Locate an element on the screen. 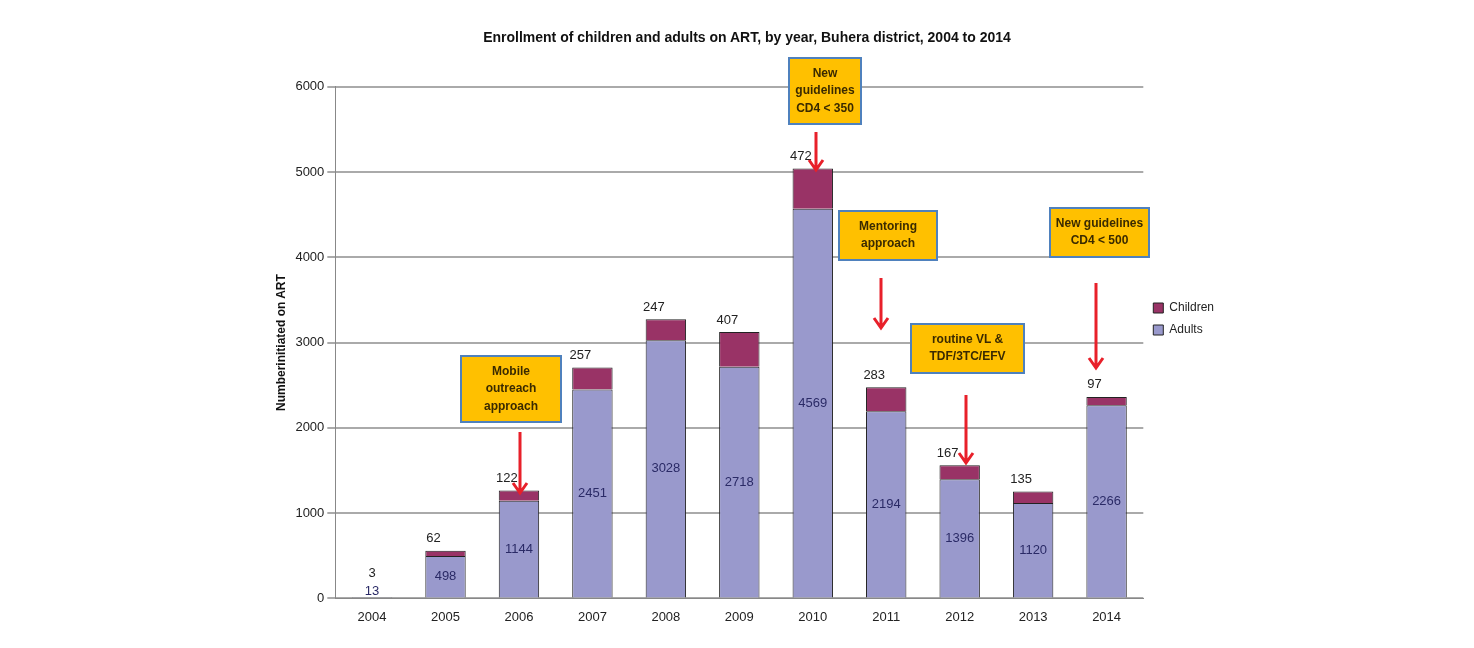  data-label: 407 is located at coordinates (727, 319).